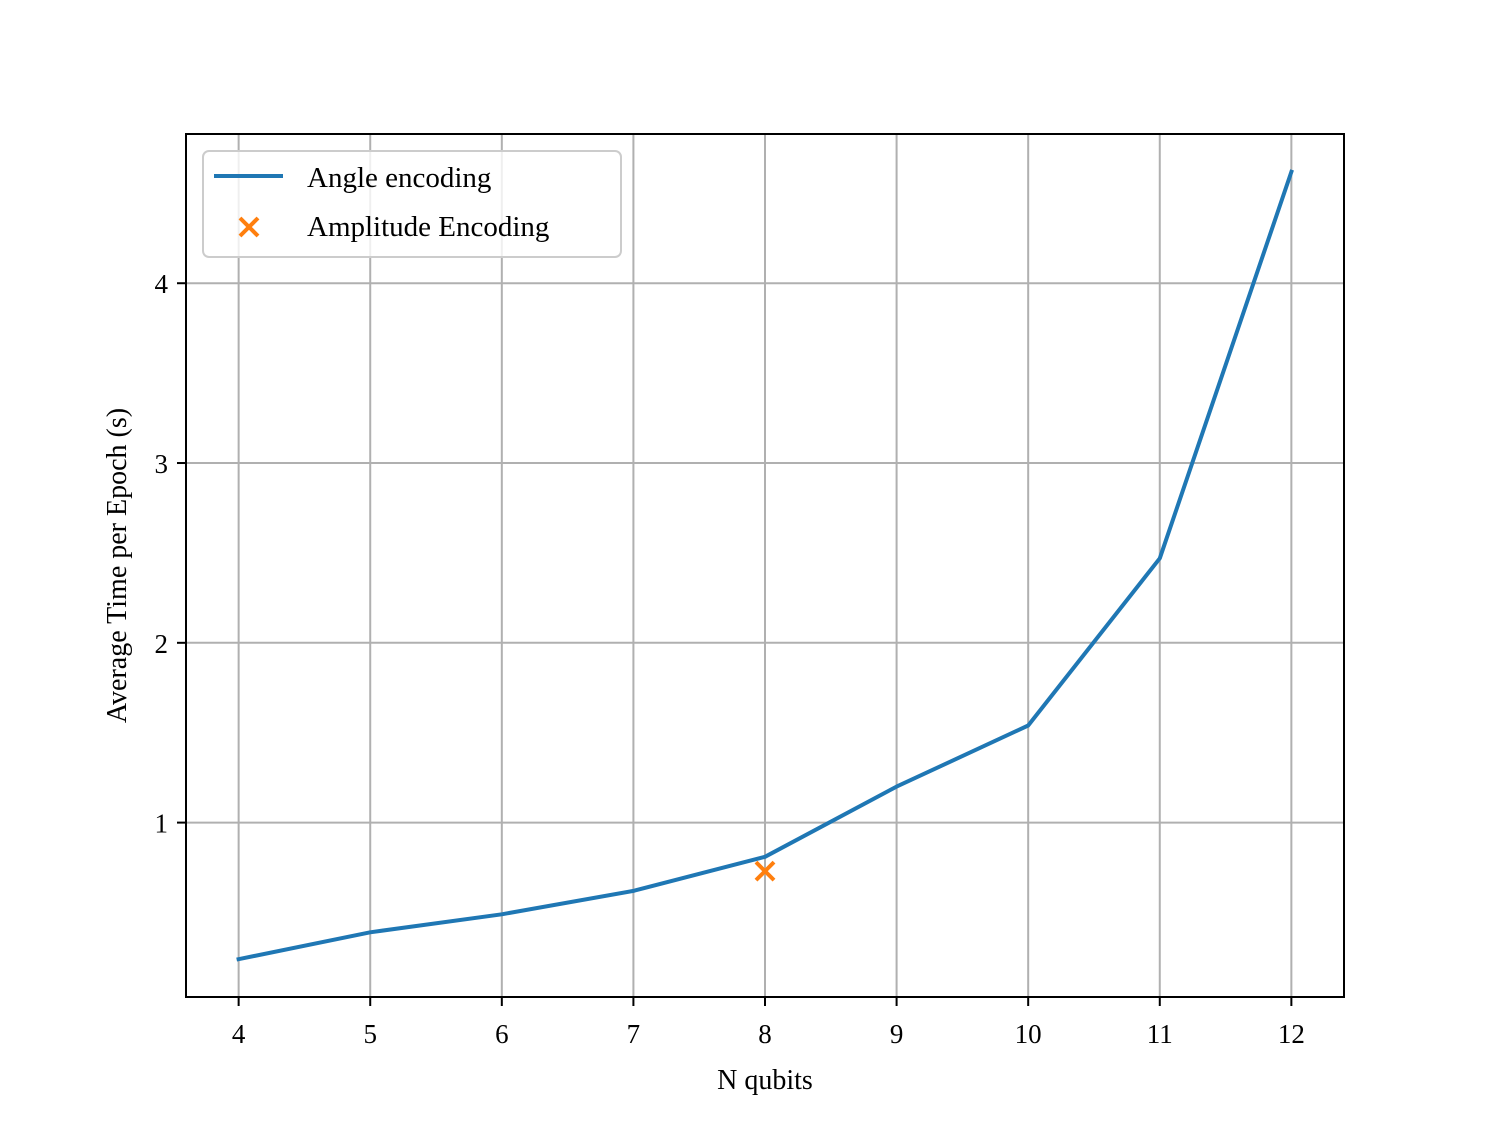 The image size is (1494, 1121). What do you see at coordinates (162, 284) in the screenshot?
I see `y-tick-label: 4` at bounding box center [162, 284].